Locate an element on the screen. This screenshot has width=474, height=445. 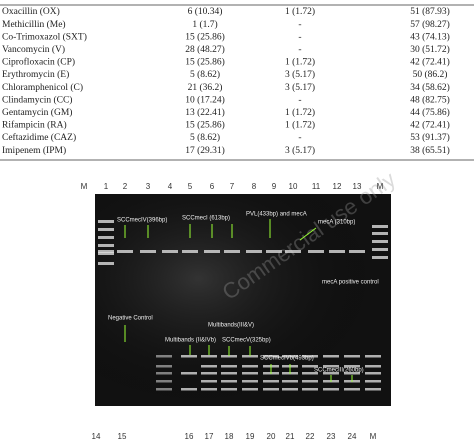
gel-annotation: Negative Control is located at coordinates (130, 319).